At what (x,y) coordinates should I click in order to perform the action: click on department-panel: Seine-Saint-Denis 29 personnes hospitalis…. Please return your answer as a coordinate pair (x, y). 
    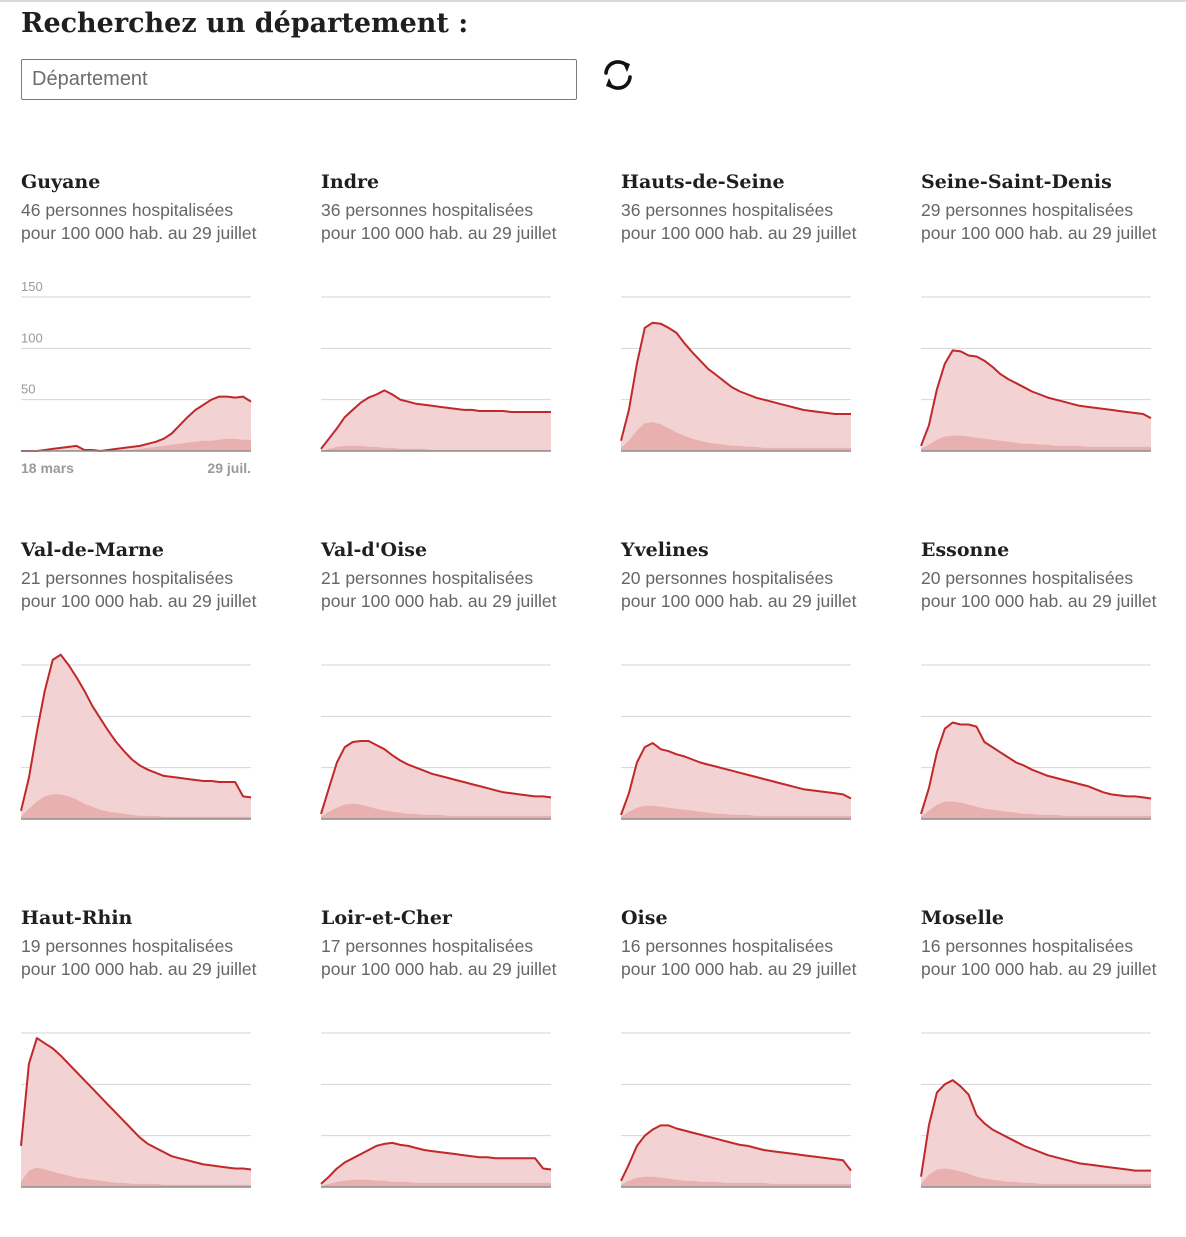
    Looking at the image, I should click on (1053, 336).